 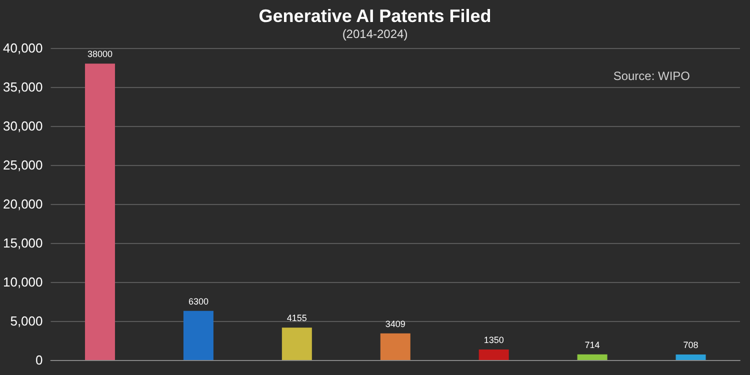 I want to click on data-label: 714, so click(x=592, y=345).